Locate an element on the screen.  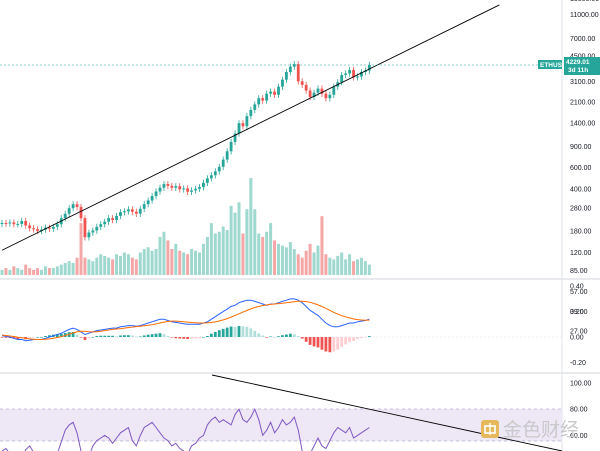
macd-pane is located at coordinates (185, 325).